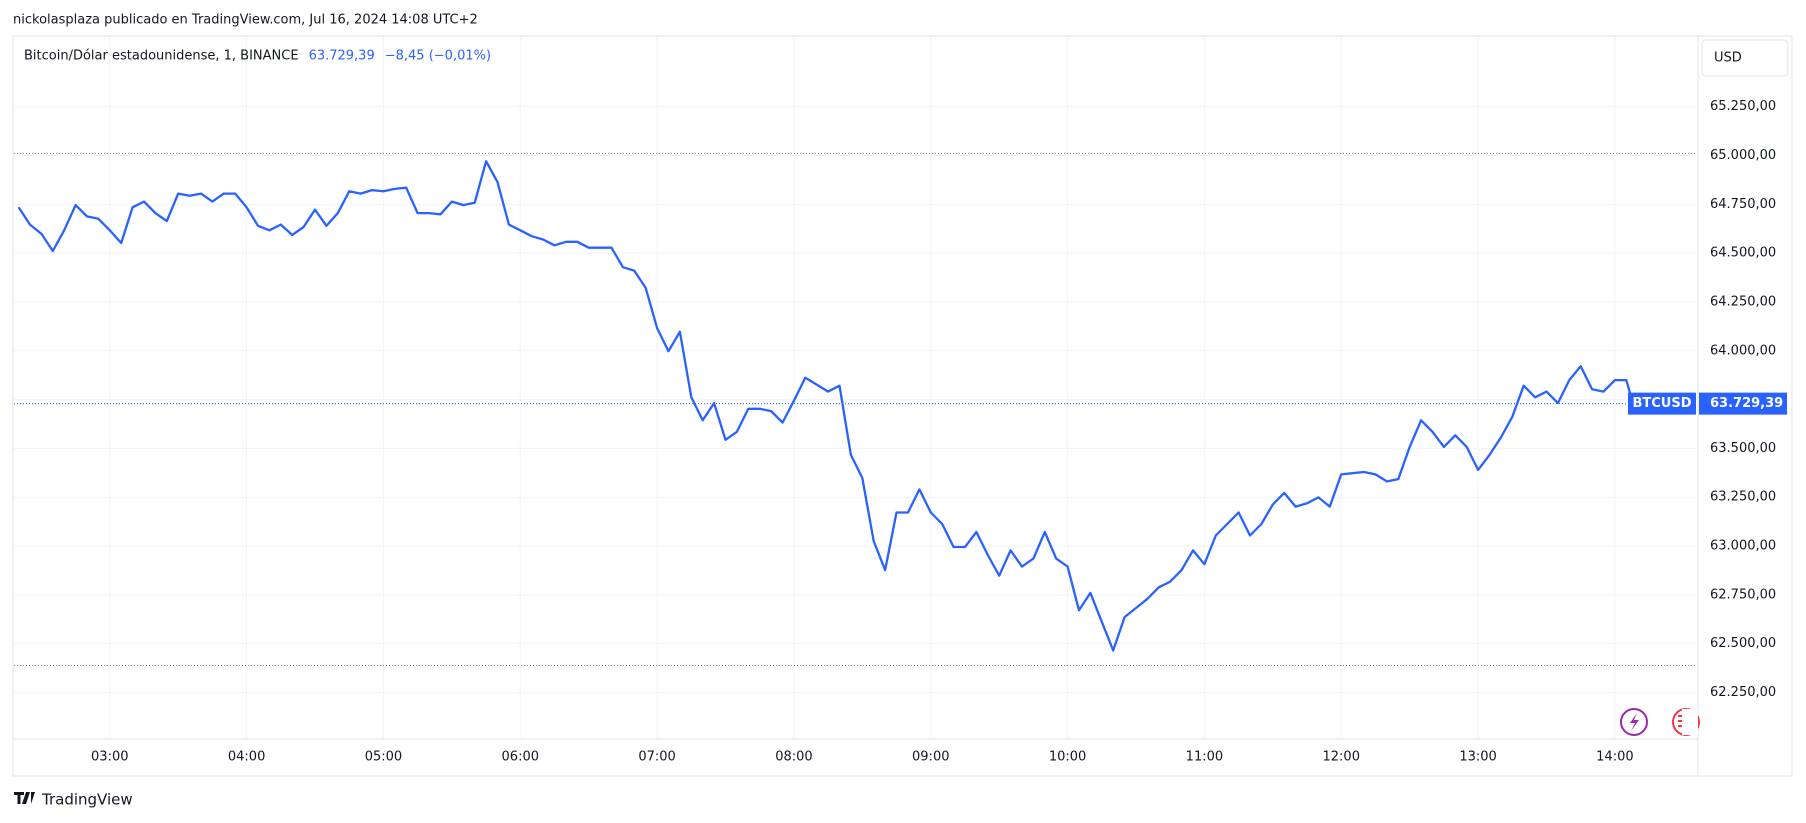 This screenshot has width=1806, height=823. What do you see at coordinates (109, 757) in the screenshot?
I see `x-tick-label: 03:00` at bounding box center [109, 757].